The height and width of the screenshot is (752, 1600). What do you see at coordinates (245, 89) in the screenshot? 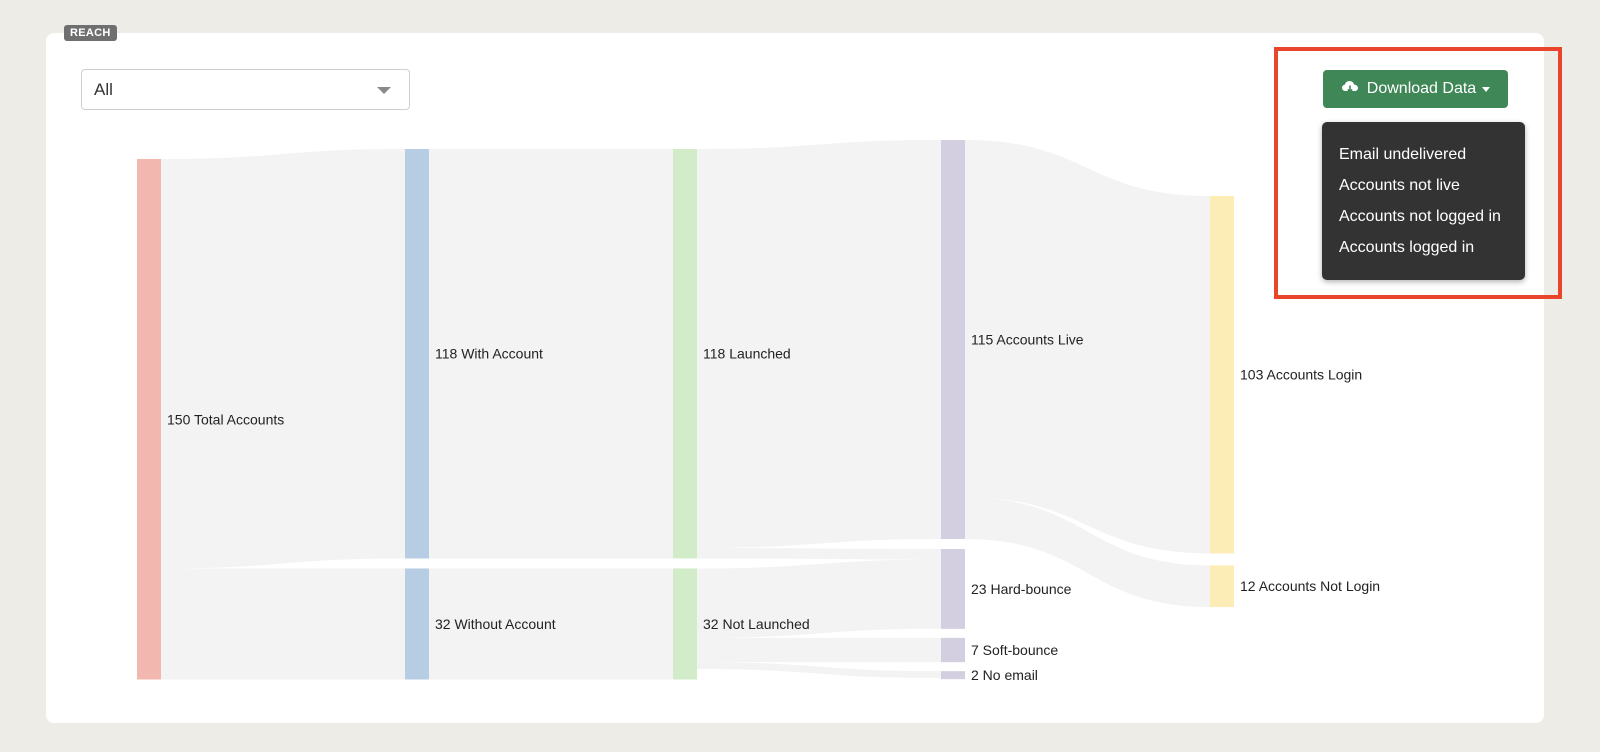
I see `filter-select: All` at bounding box center [245, 89].